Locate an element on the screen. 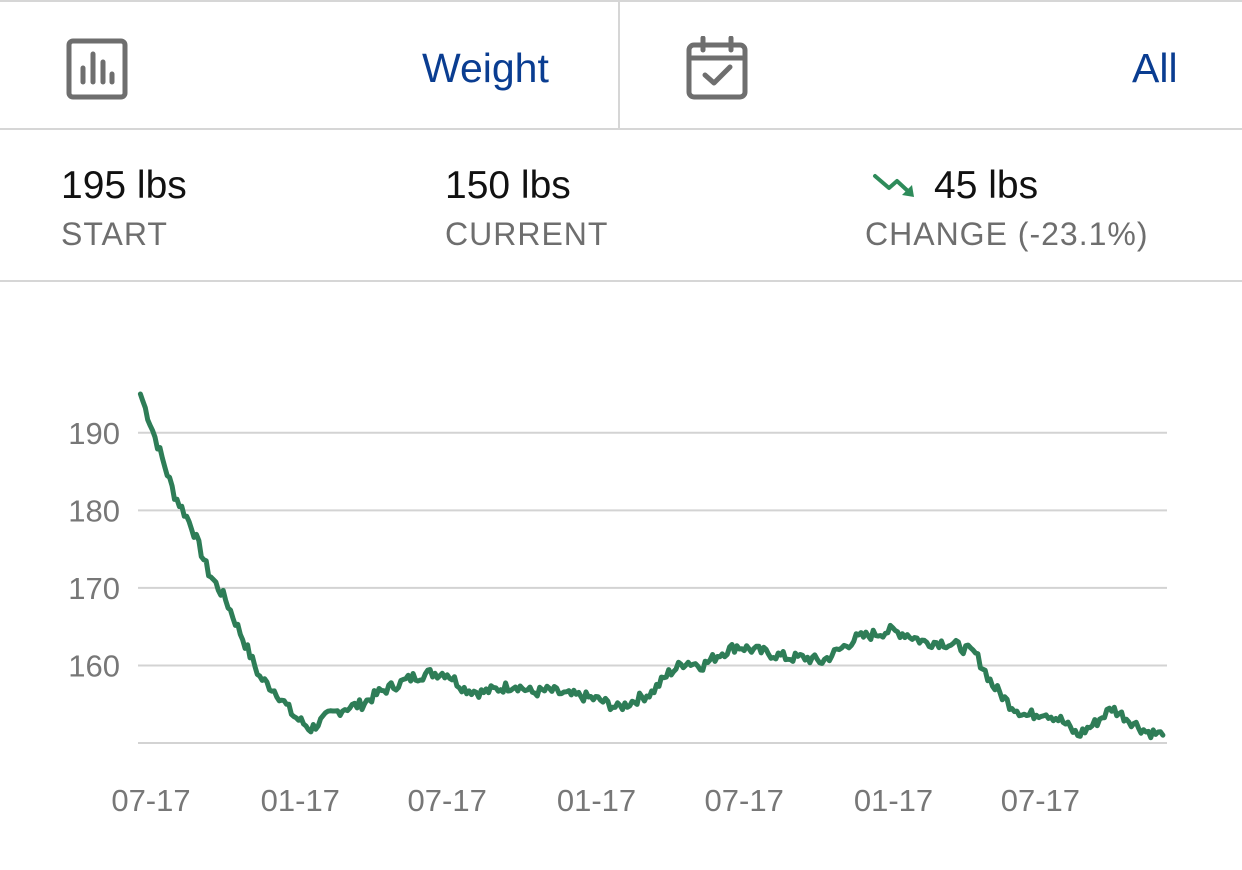 The height and width of the screenshot is (870, 1242). y-tick-label: 170 is located at coordinates (94, 588).